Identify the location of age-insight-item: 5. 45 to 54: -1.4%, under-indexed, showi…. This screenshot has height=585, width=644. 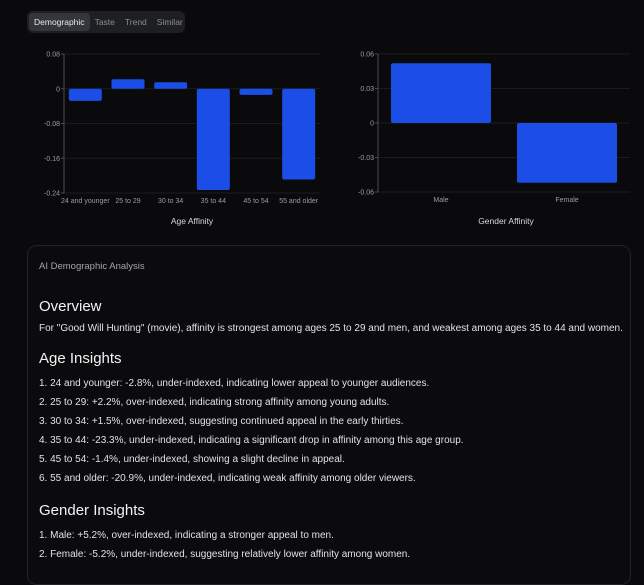
(192, 459).